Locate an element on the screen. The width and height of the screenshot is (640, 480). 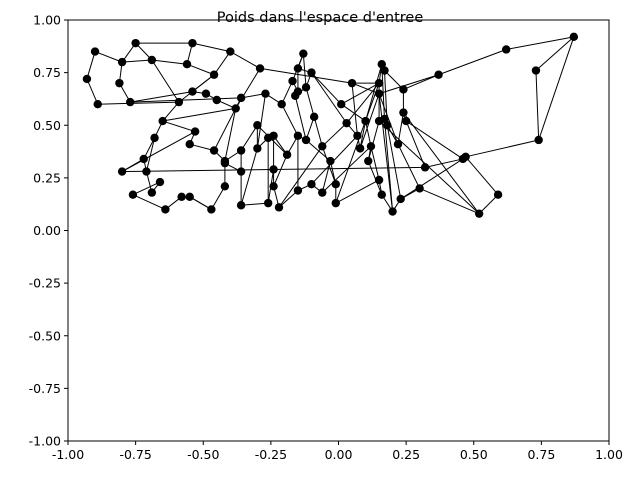
chart-title: Poids dans l'espace d'entree is located at coordinates (320, 18).